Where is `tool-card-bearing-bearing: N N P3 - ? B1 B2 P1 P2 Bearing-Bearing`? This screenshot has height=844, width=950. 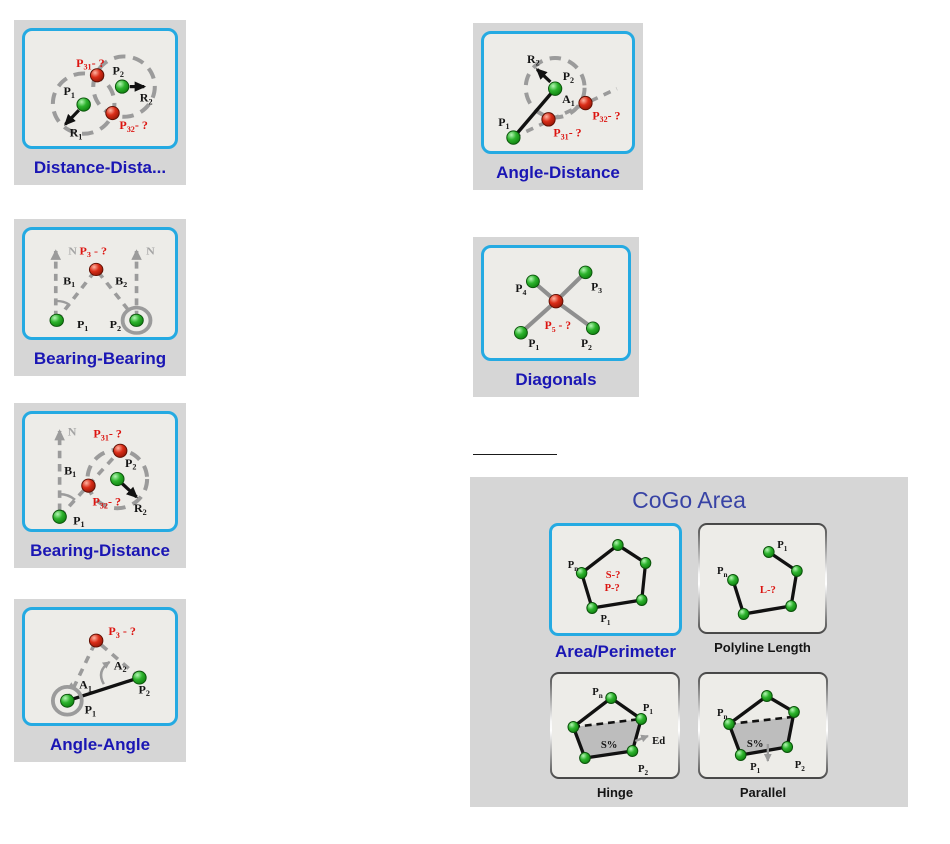 tool-card-bearing-bearing: N N P3 - ? B1 B2 P1 P2 Bearing-Bearing is located at coordinates (100, 297).